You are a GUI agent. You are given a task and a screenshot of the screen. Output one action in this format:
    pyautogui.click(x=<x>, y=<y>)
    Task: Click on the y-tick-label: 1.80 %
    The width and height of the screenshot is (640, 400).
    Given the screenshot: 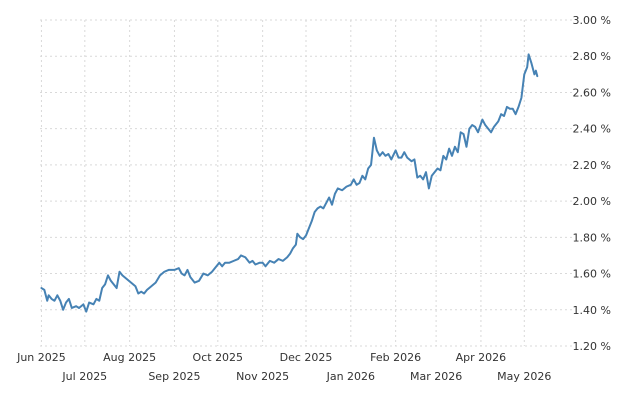 What is the action you would take?
    pyautogui.click(x=592, y=237)
    